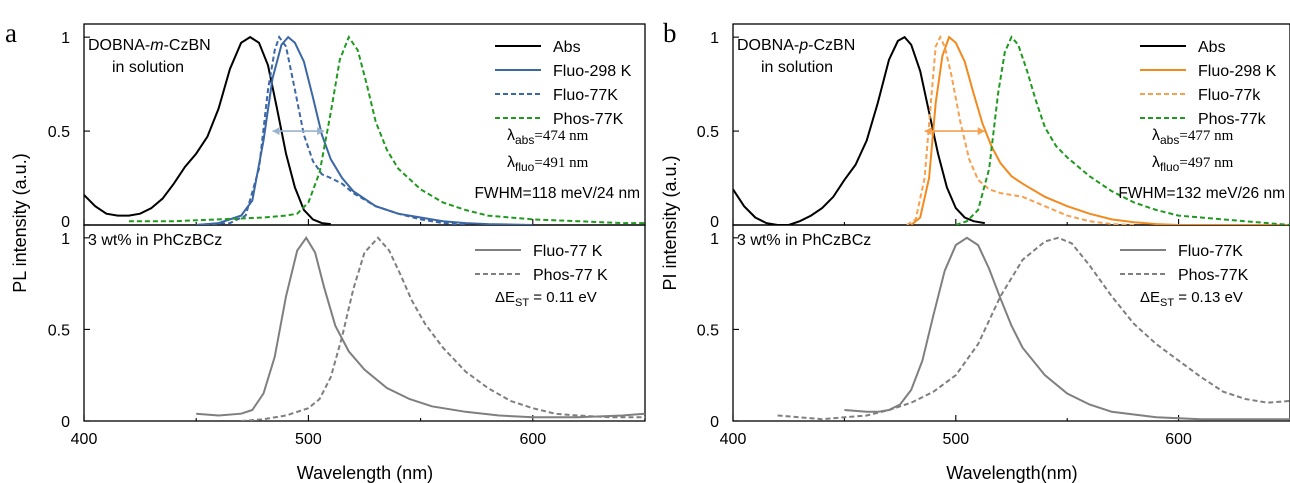 This screenshot has width=1290, height=483. Describe the element at coordinates (1201, 193) in the screenshot. I see `fwhm-text: FWHM=132 meV/26 nm` at that location.